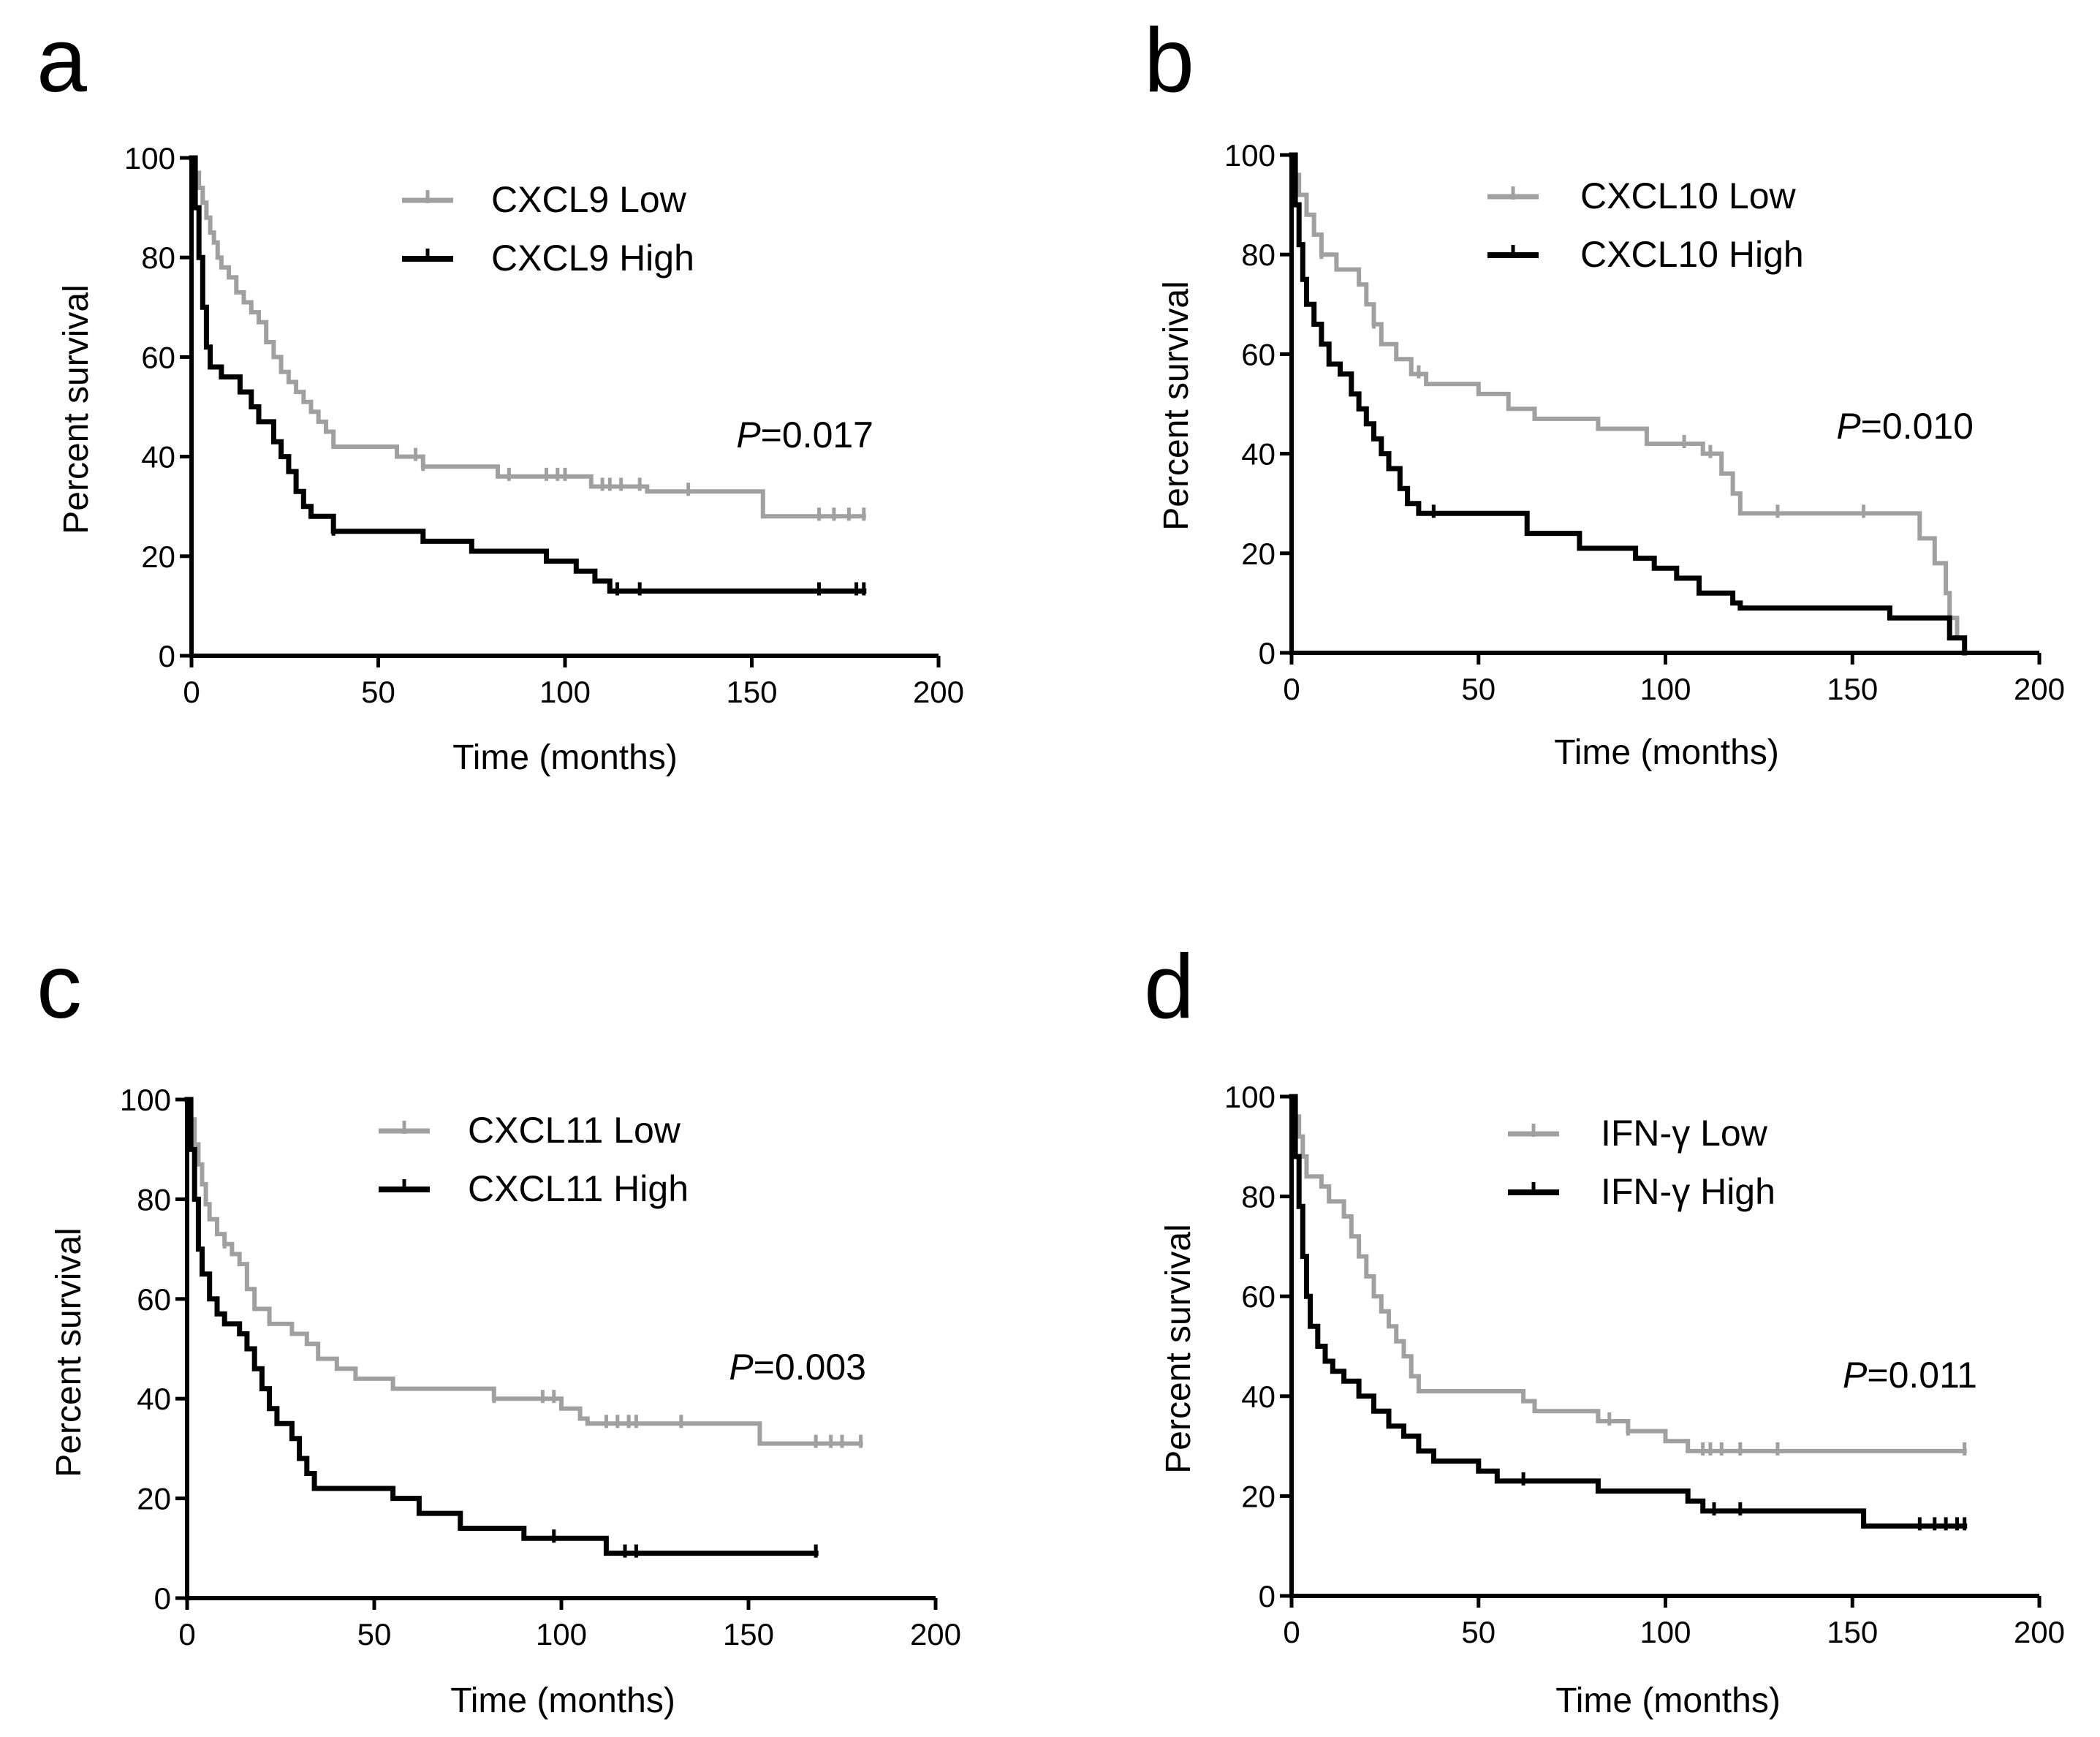 The width and height of the screenshot is (2100, 1737). Describe the element at coordinates (1688, 1191) in the screenshot. I see `legend-label-high: IFN-γ High` at that location.